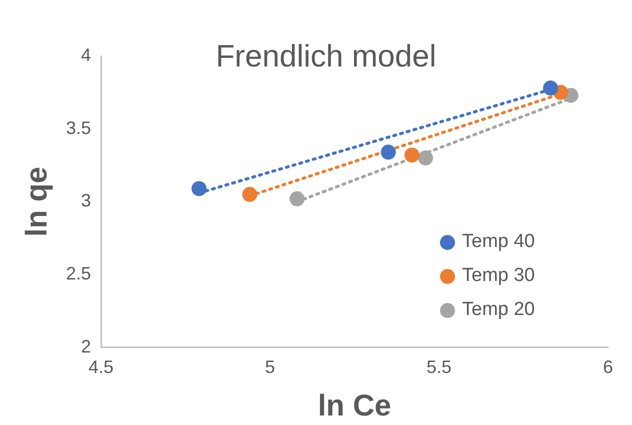 Image resolution: width=632 pixels, height=425 pixels. What do you see at coordinates (270, 367) in the screenshot?
I see `x-tick-label: 5` at bounding box center [270, 367].